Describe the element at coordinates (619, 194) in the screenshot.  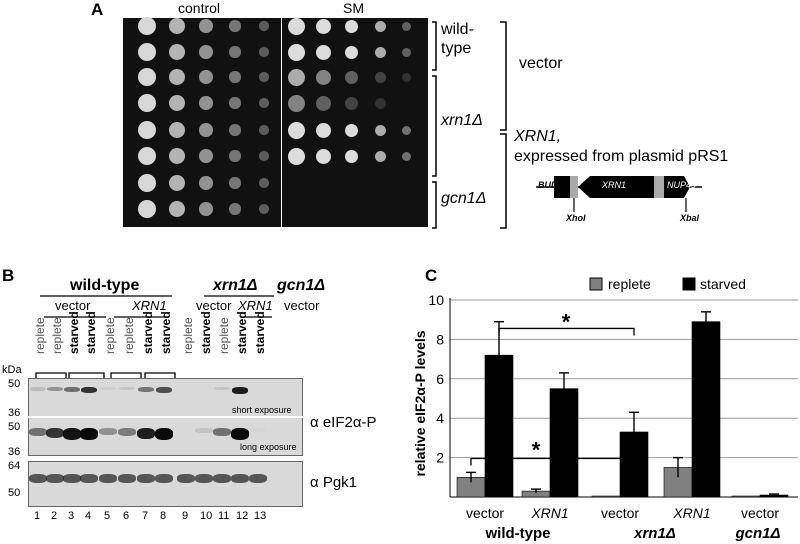
I see `plasmid-construct-diagram` at that location.